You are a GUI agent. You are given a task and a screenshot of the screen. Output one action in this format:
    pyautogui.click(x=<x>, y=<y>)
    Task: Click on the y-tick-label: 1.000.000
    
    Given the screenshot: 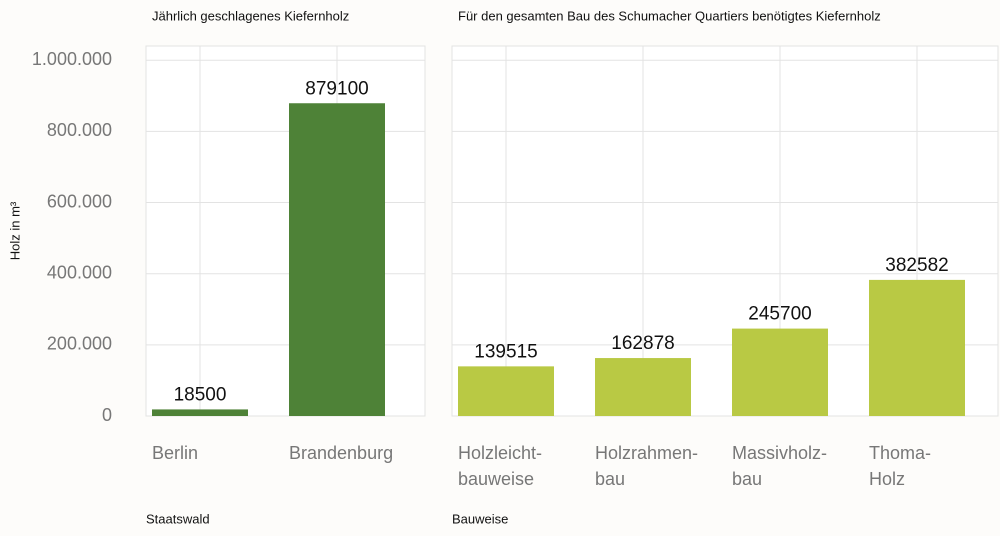 What is the action you would take?
    pyautogui.click(x=72, y=59)
    